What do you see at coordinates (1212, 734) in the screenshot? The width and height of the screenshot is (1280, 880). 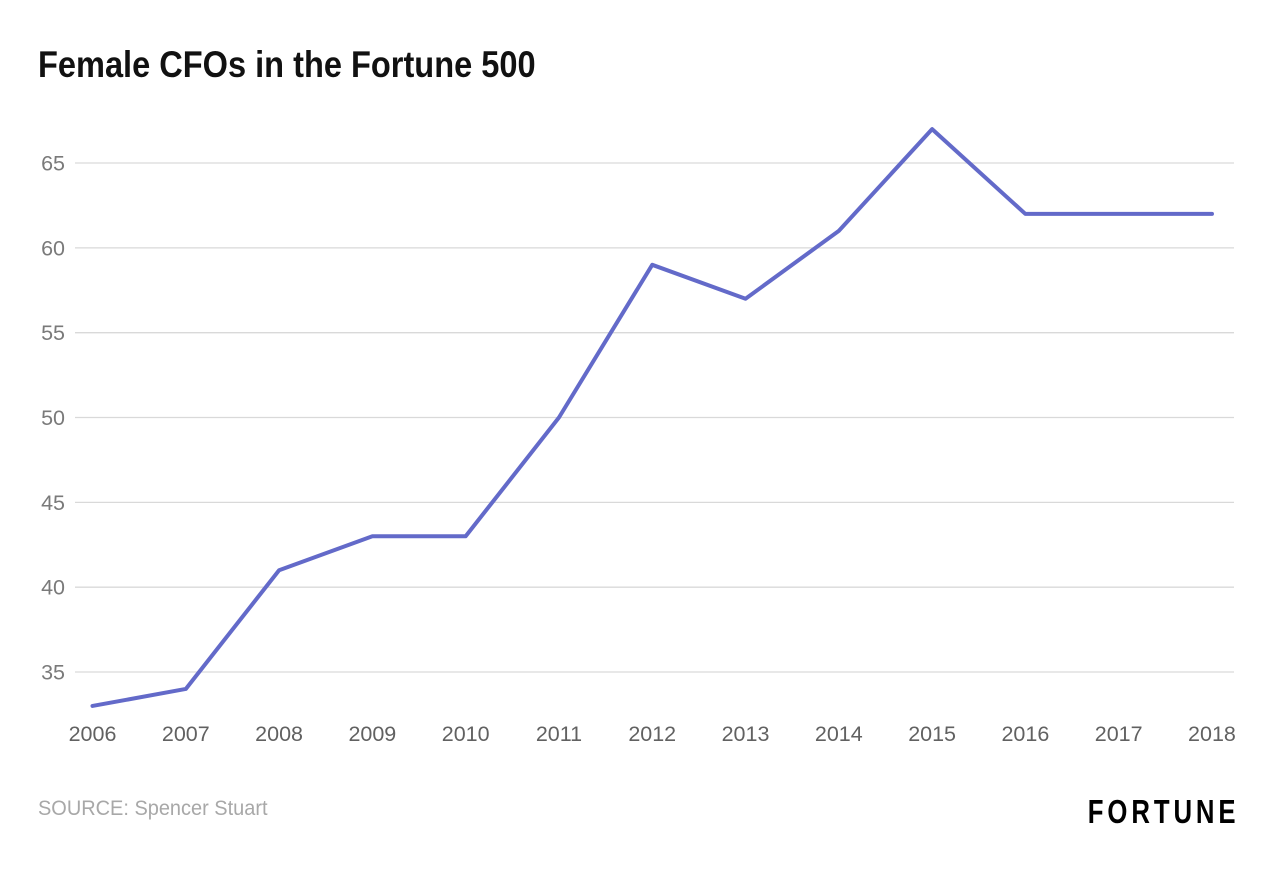 I see `x-tick-label: 2018` at bounding box center [1212, 734].